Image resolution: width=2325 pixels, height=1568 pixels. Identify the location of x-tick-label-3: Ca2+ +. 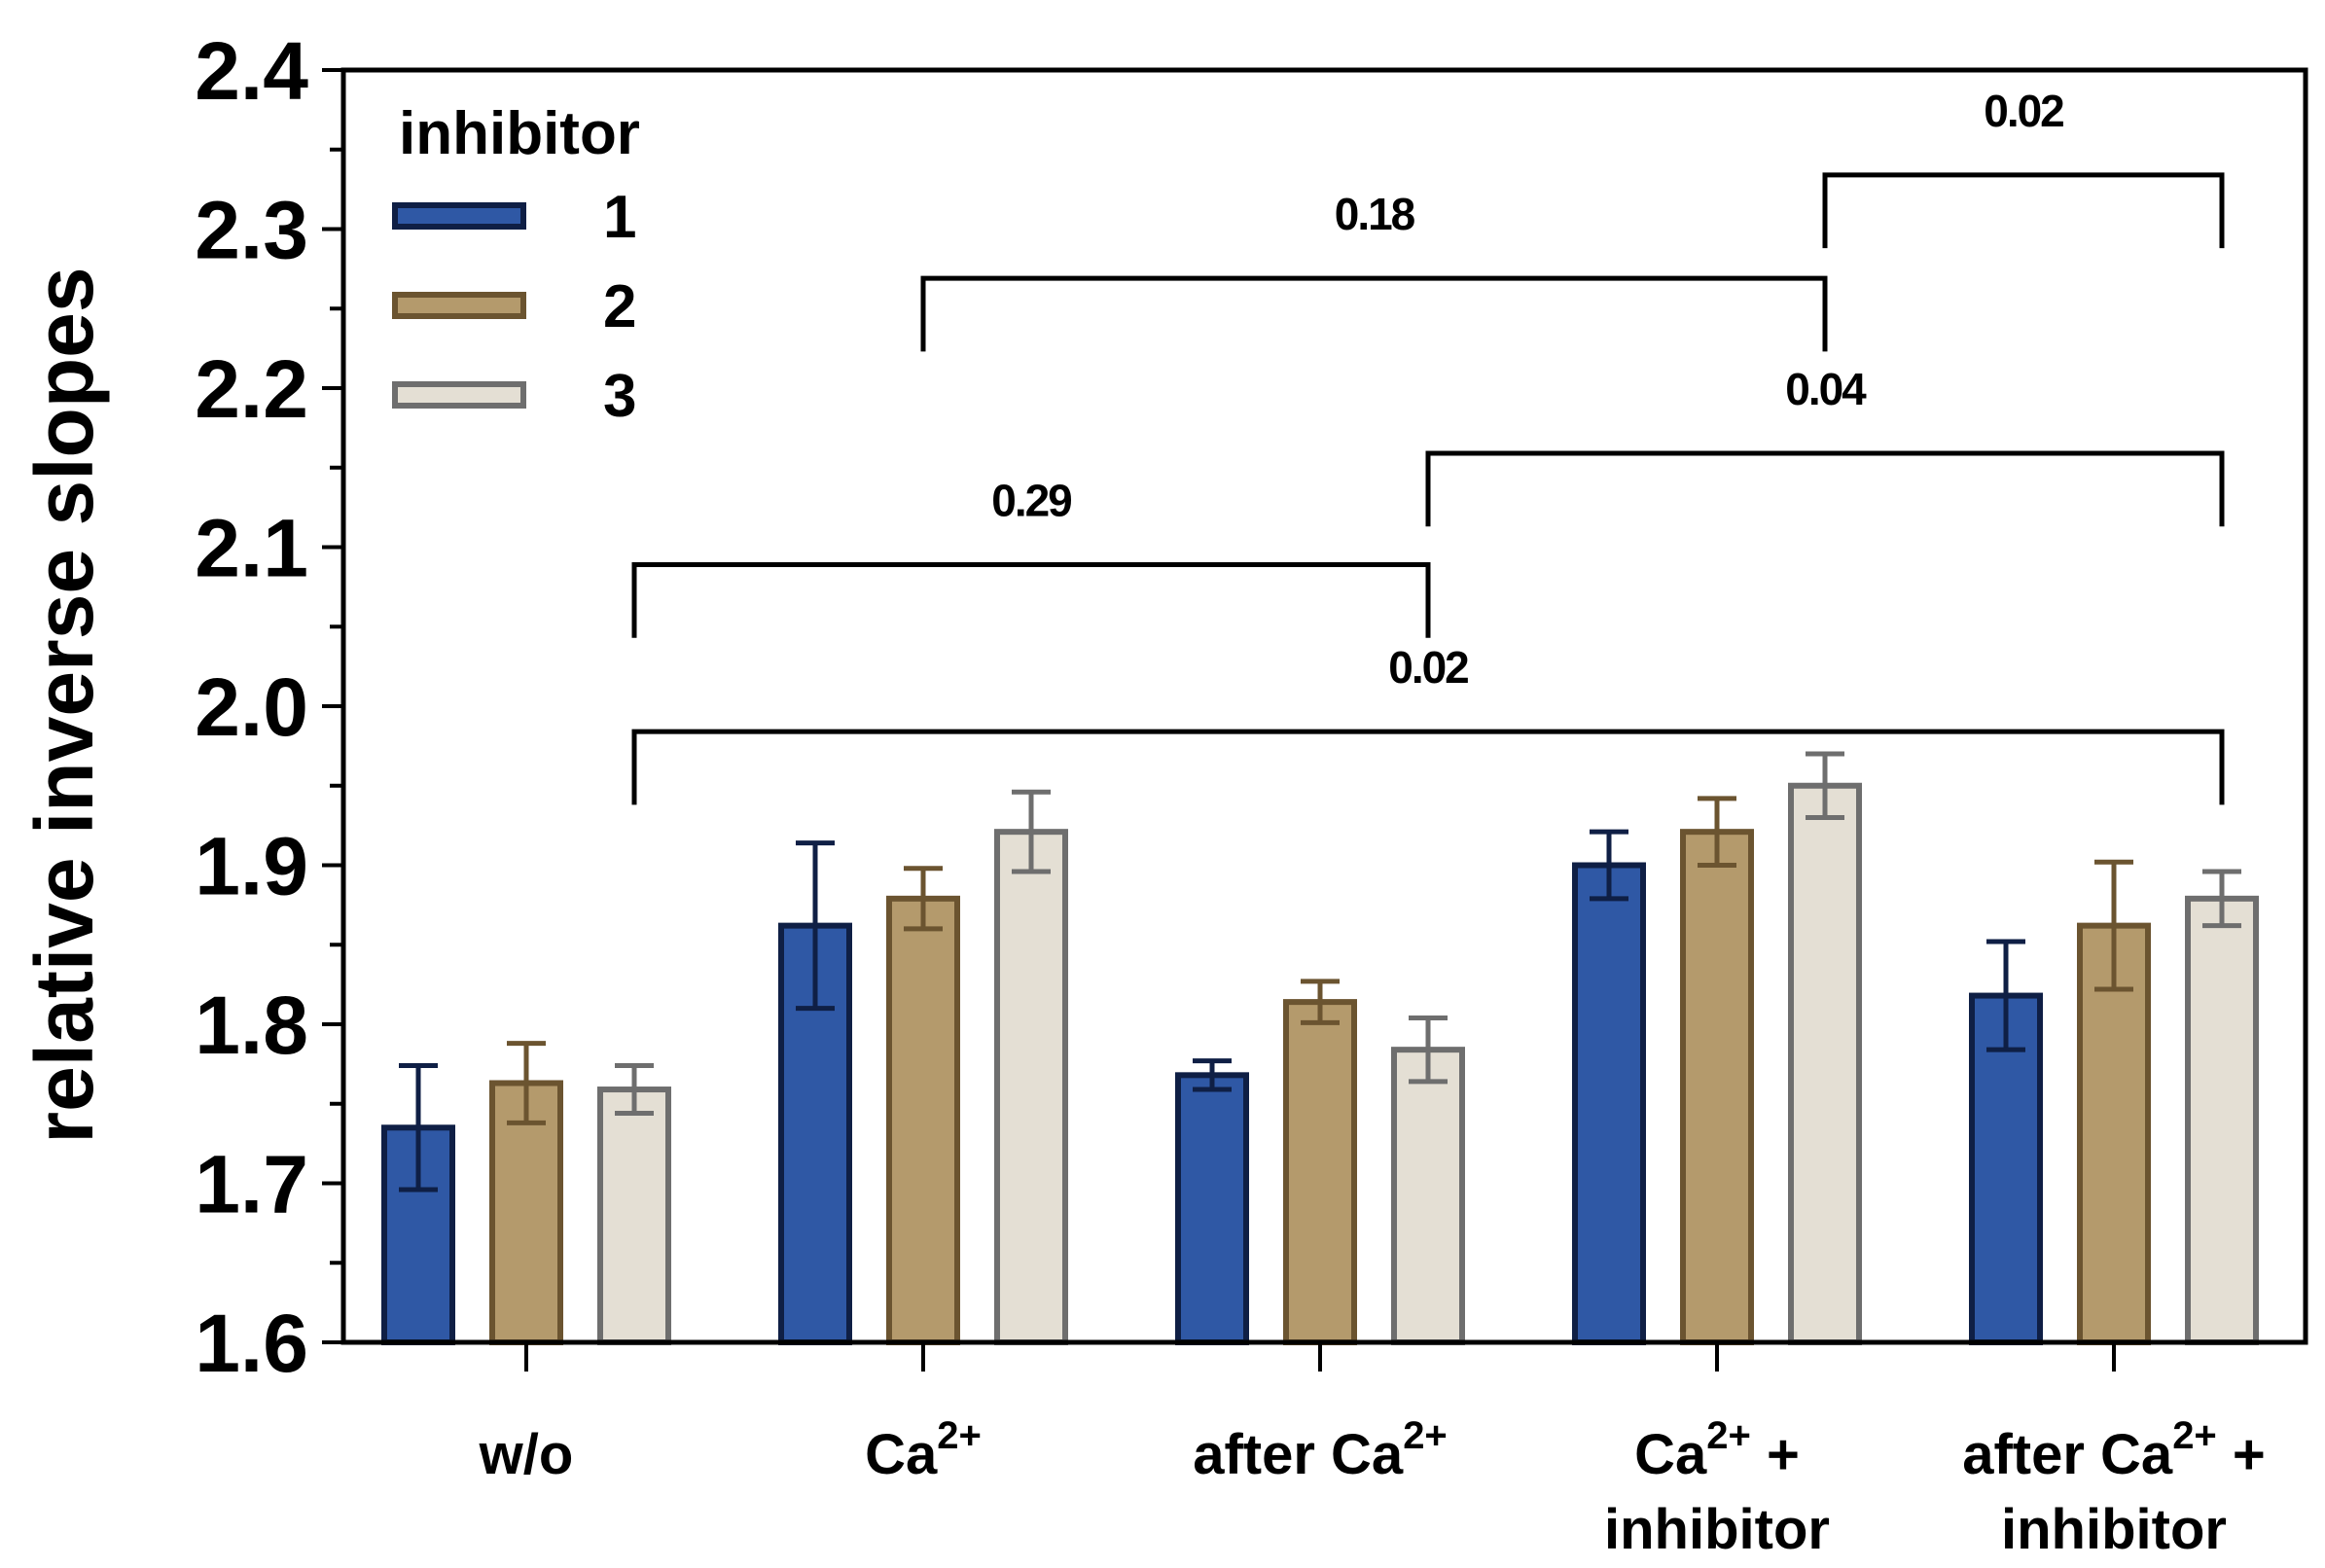
(1717, 1450).